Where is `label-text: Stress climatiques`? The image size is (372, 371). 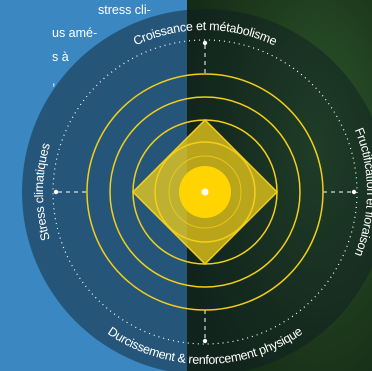
label-text: Stress climatiques is located at coordinates (42, 192).